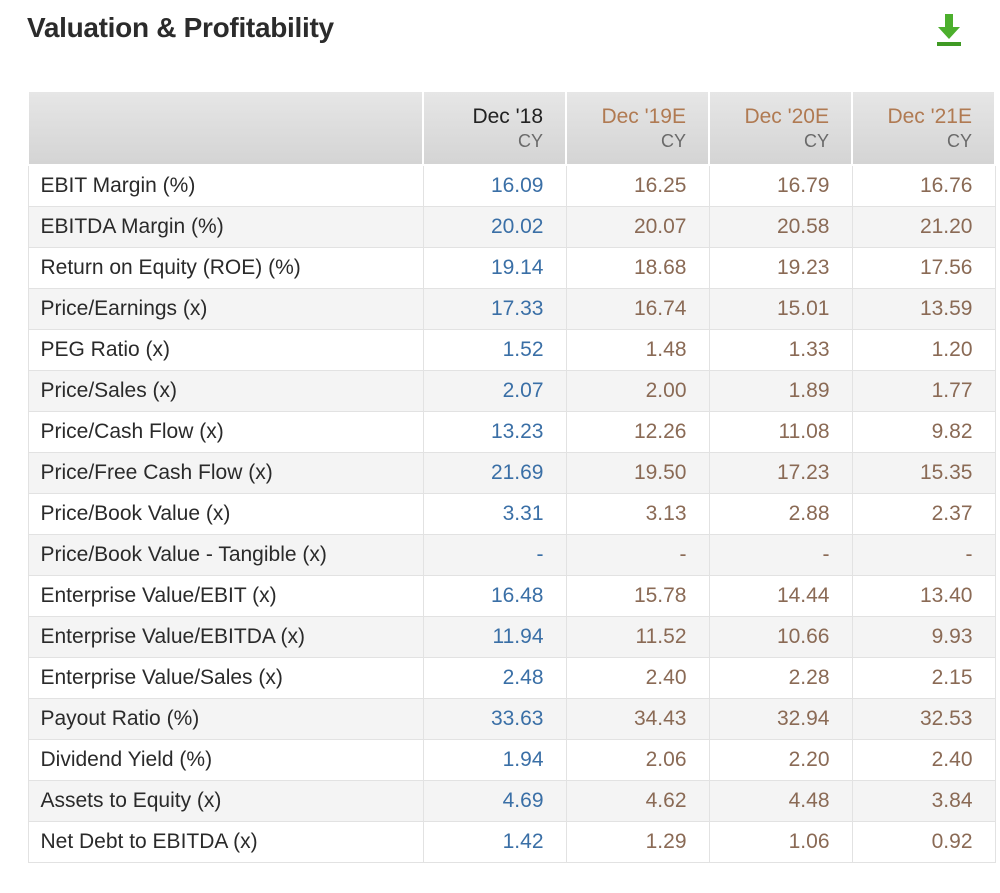 This screenshot has height=893, width=1000. I want to click on table-cell: 11.52, so click(637, 637).